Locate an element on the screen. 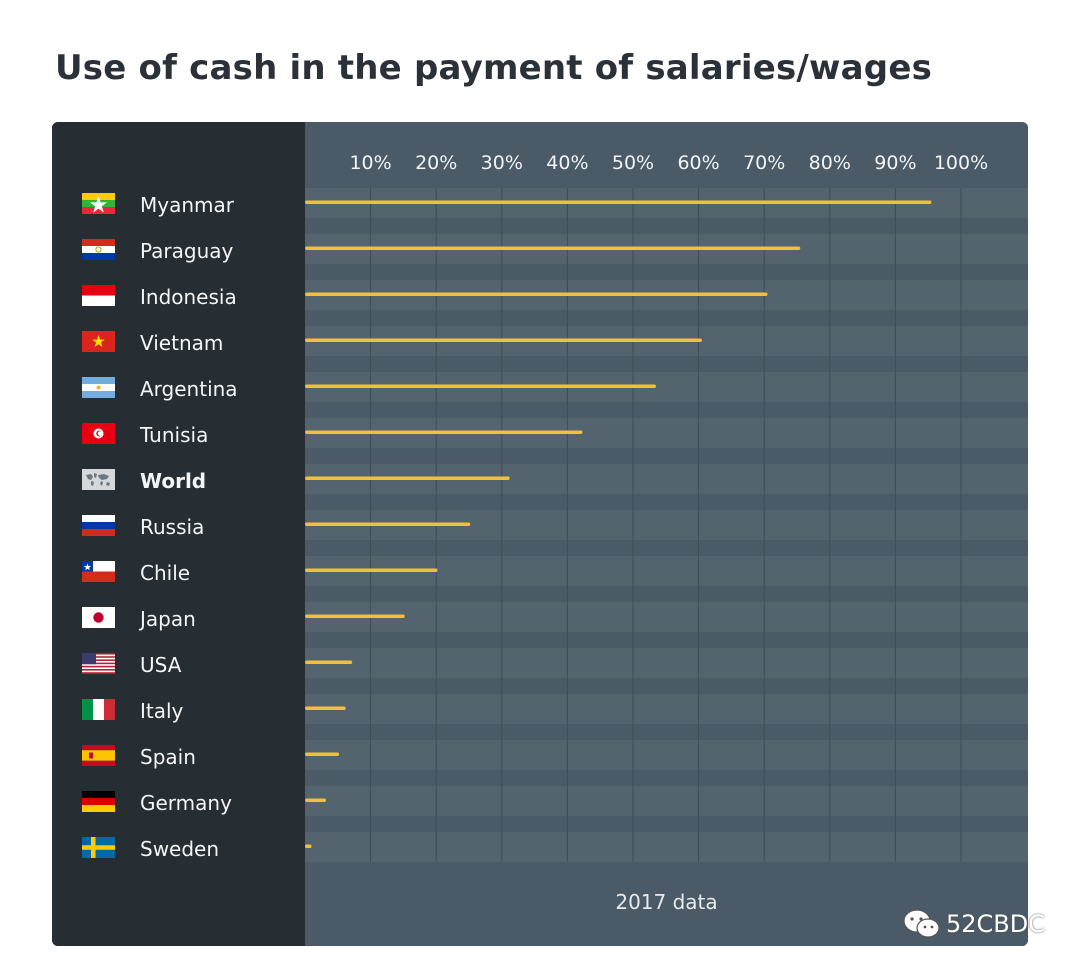  flag-myanmar-icon is located at coordinates (98, 203).